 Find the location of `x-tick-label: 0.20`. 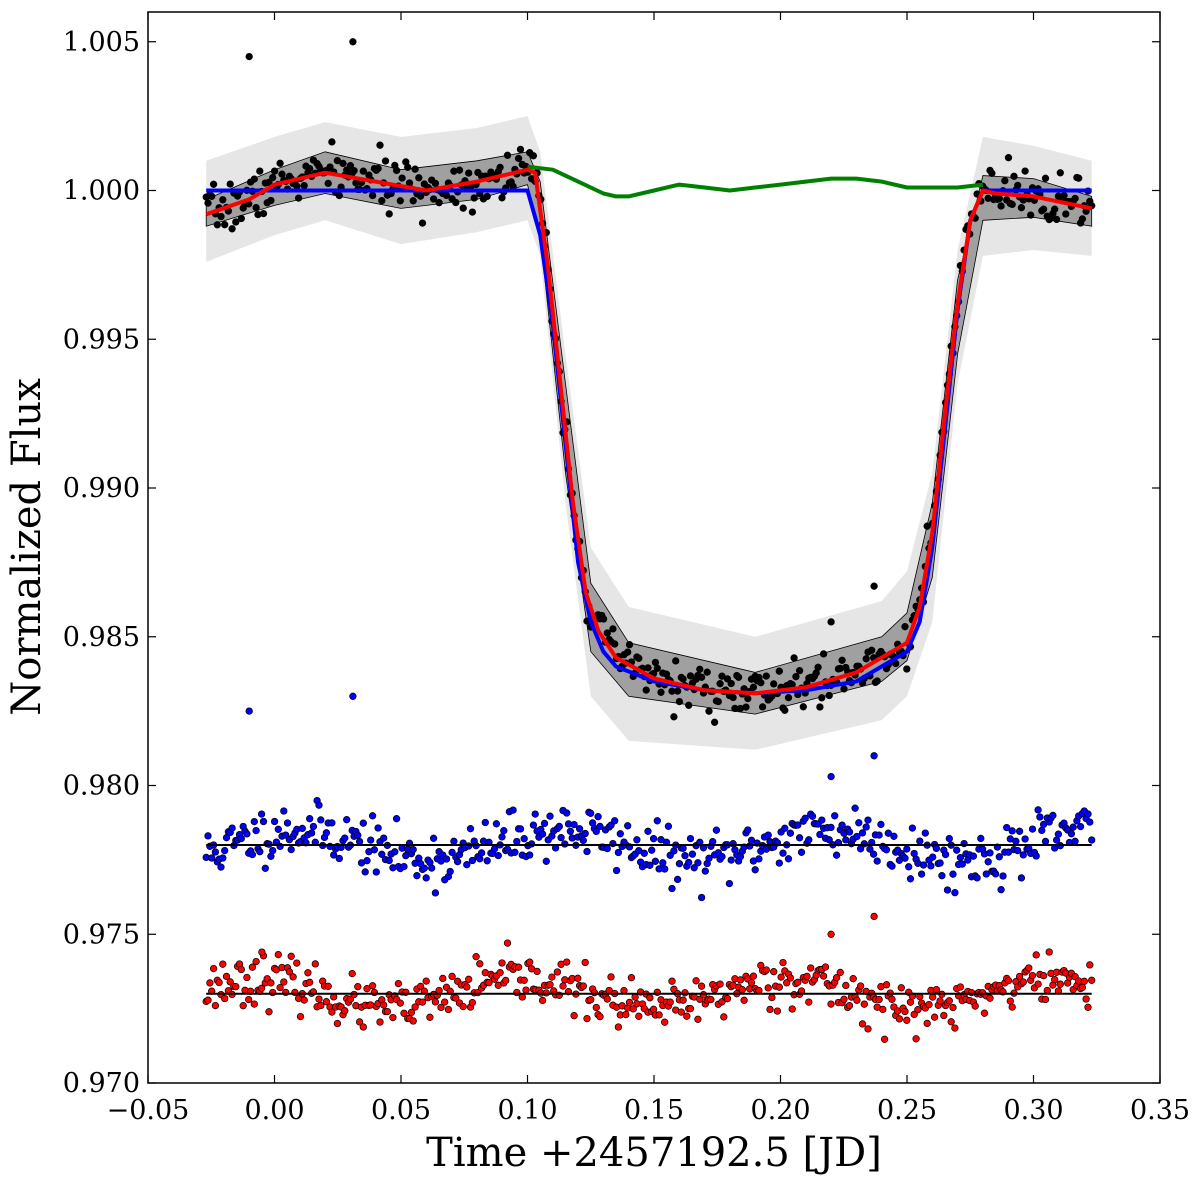

x-tick-label: 0.20 is located at coordinates (780, 1110).